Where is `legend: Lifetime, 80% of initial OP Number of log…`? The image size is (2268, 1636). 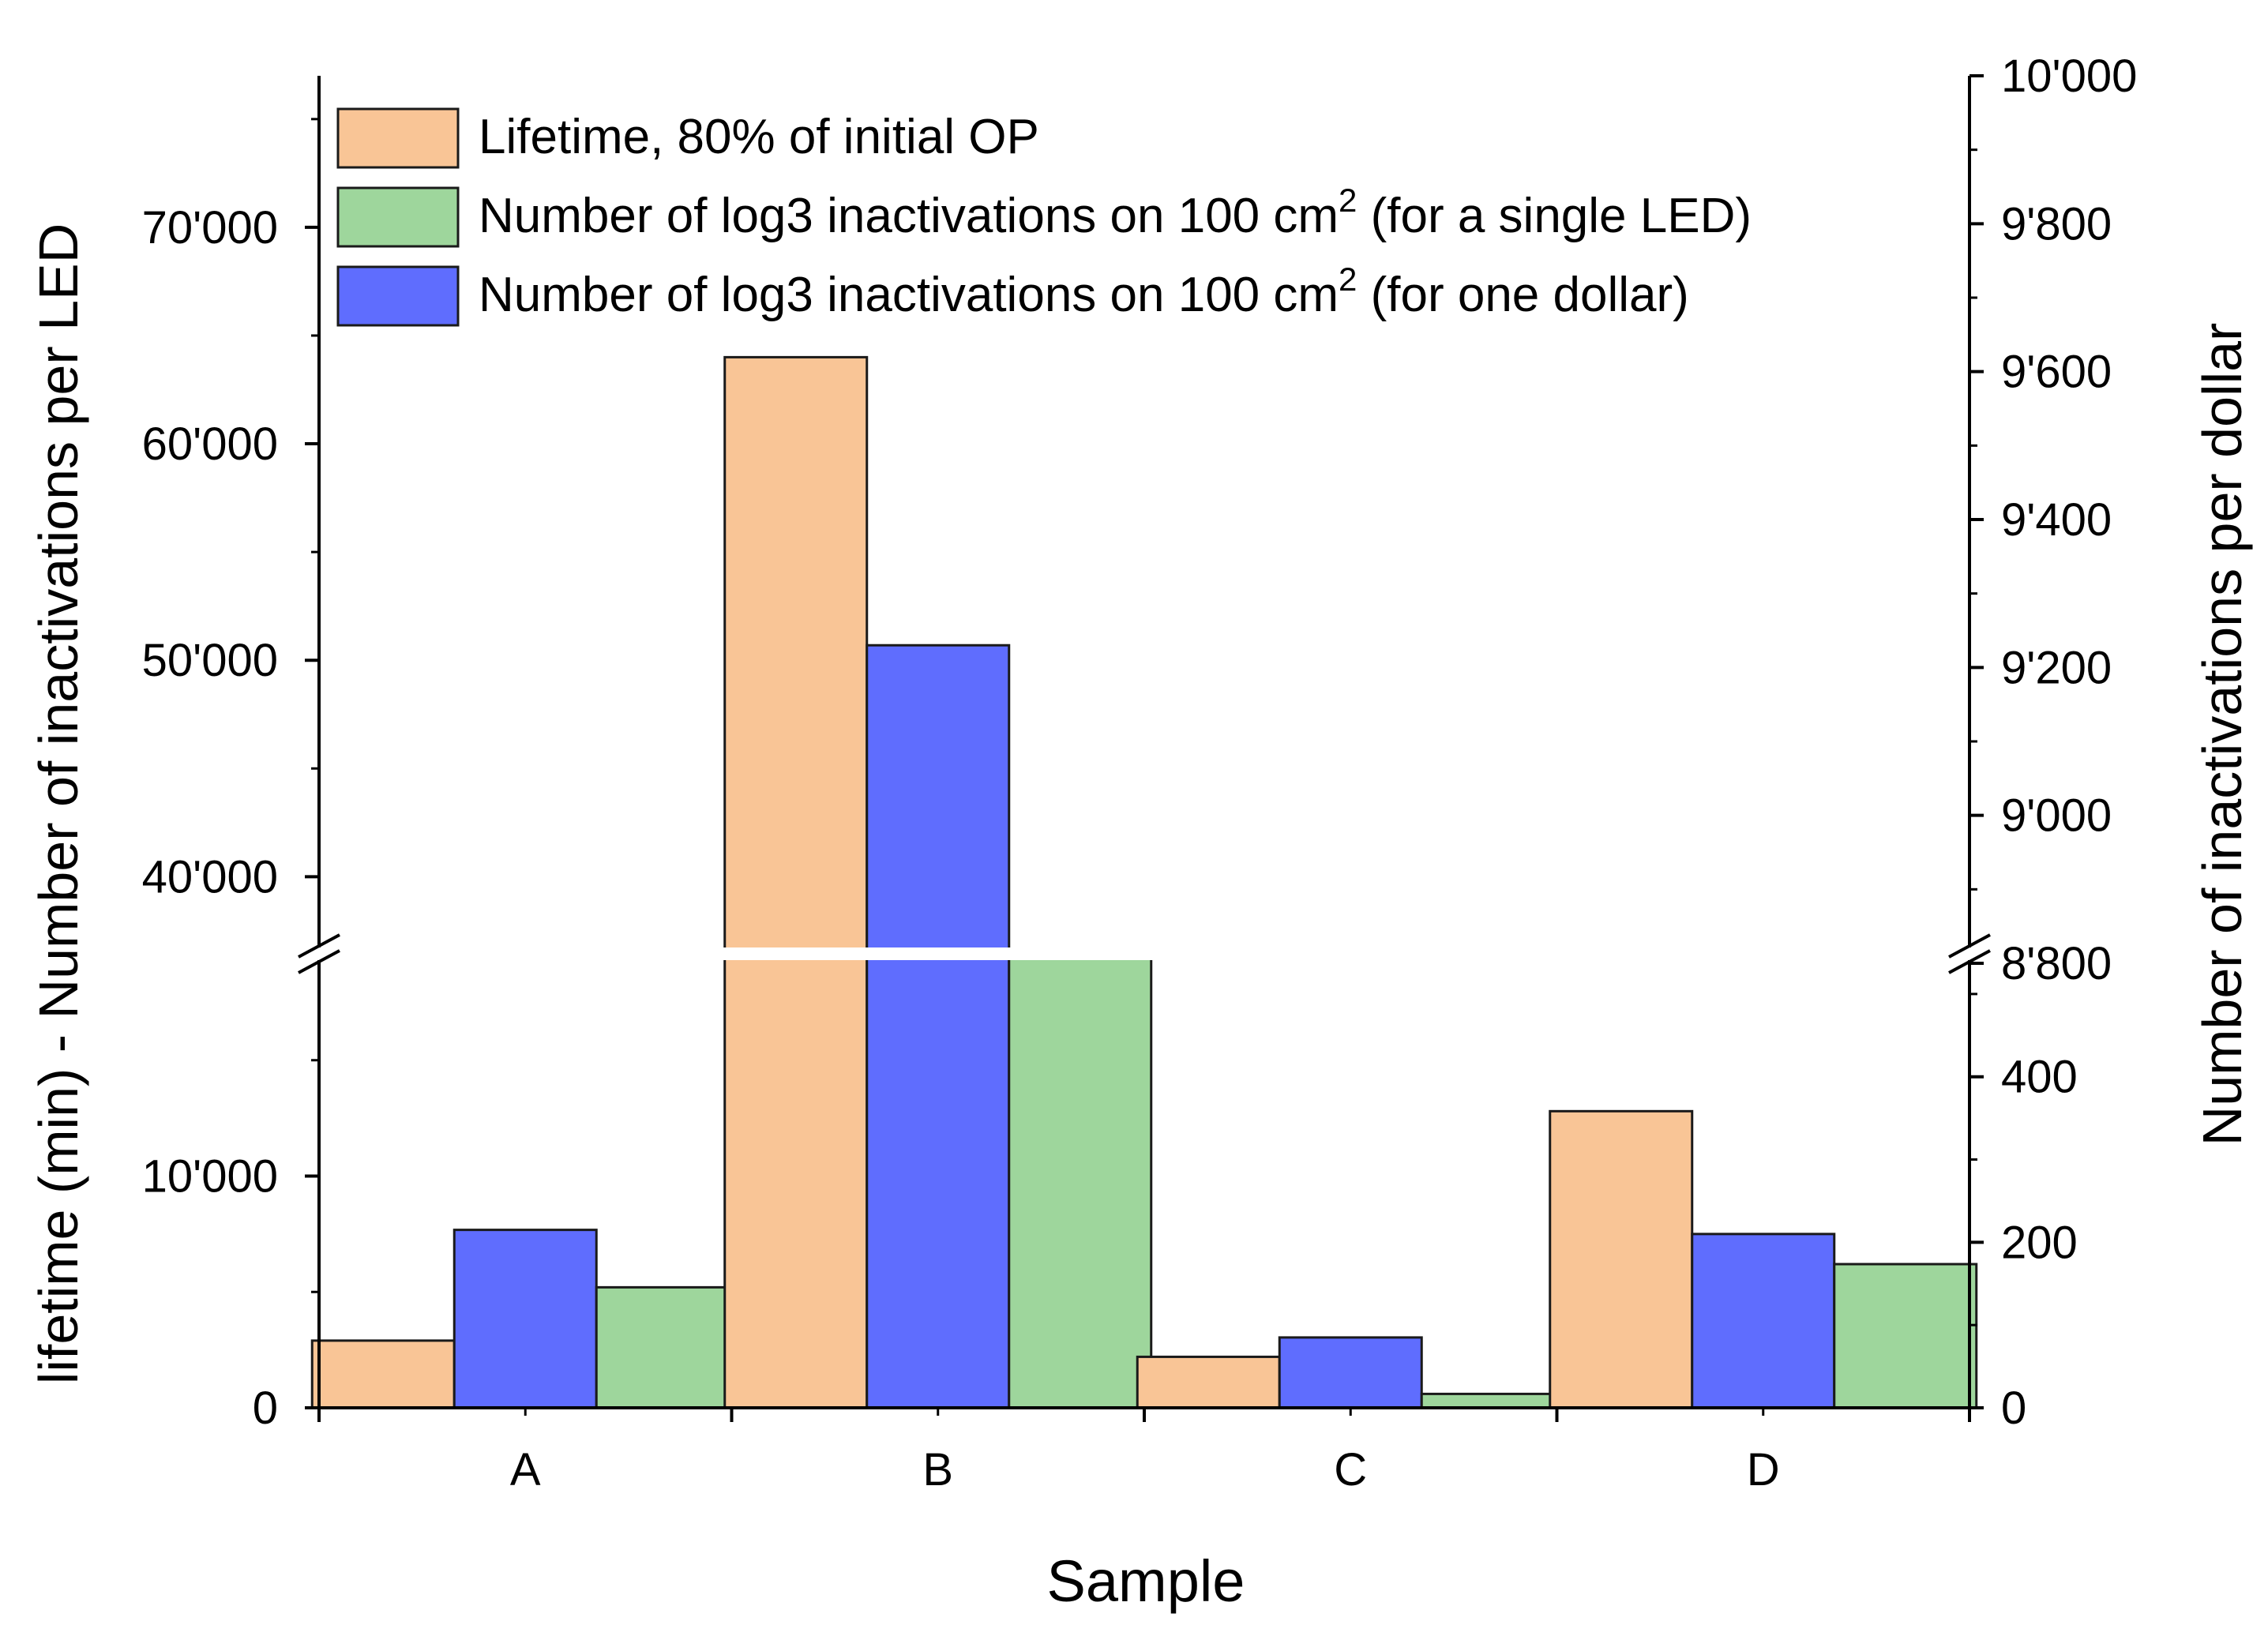
legend: Lifetime, 80% of initial OP Number of log… is located at coordinates (1044, 217).